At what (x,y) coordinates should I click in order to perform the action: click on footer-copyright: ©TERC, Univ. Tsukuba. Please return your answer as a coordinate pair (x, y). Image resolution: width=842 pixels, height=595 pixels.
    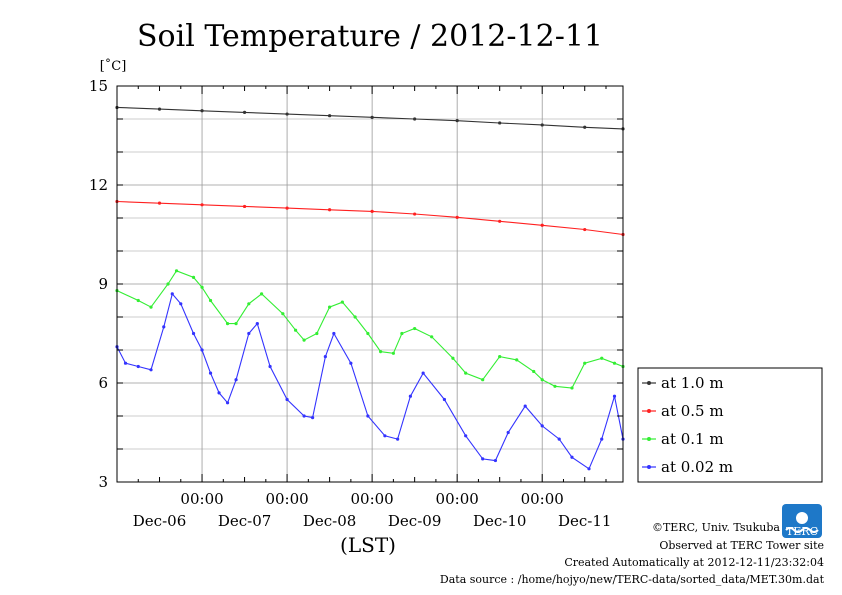
    Looking at the image, I should click on (716, 527).